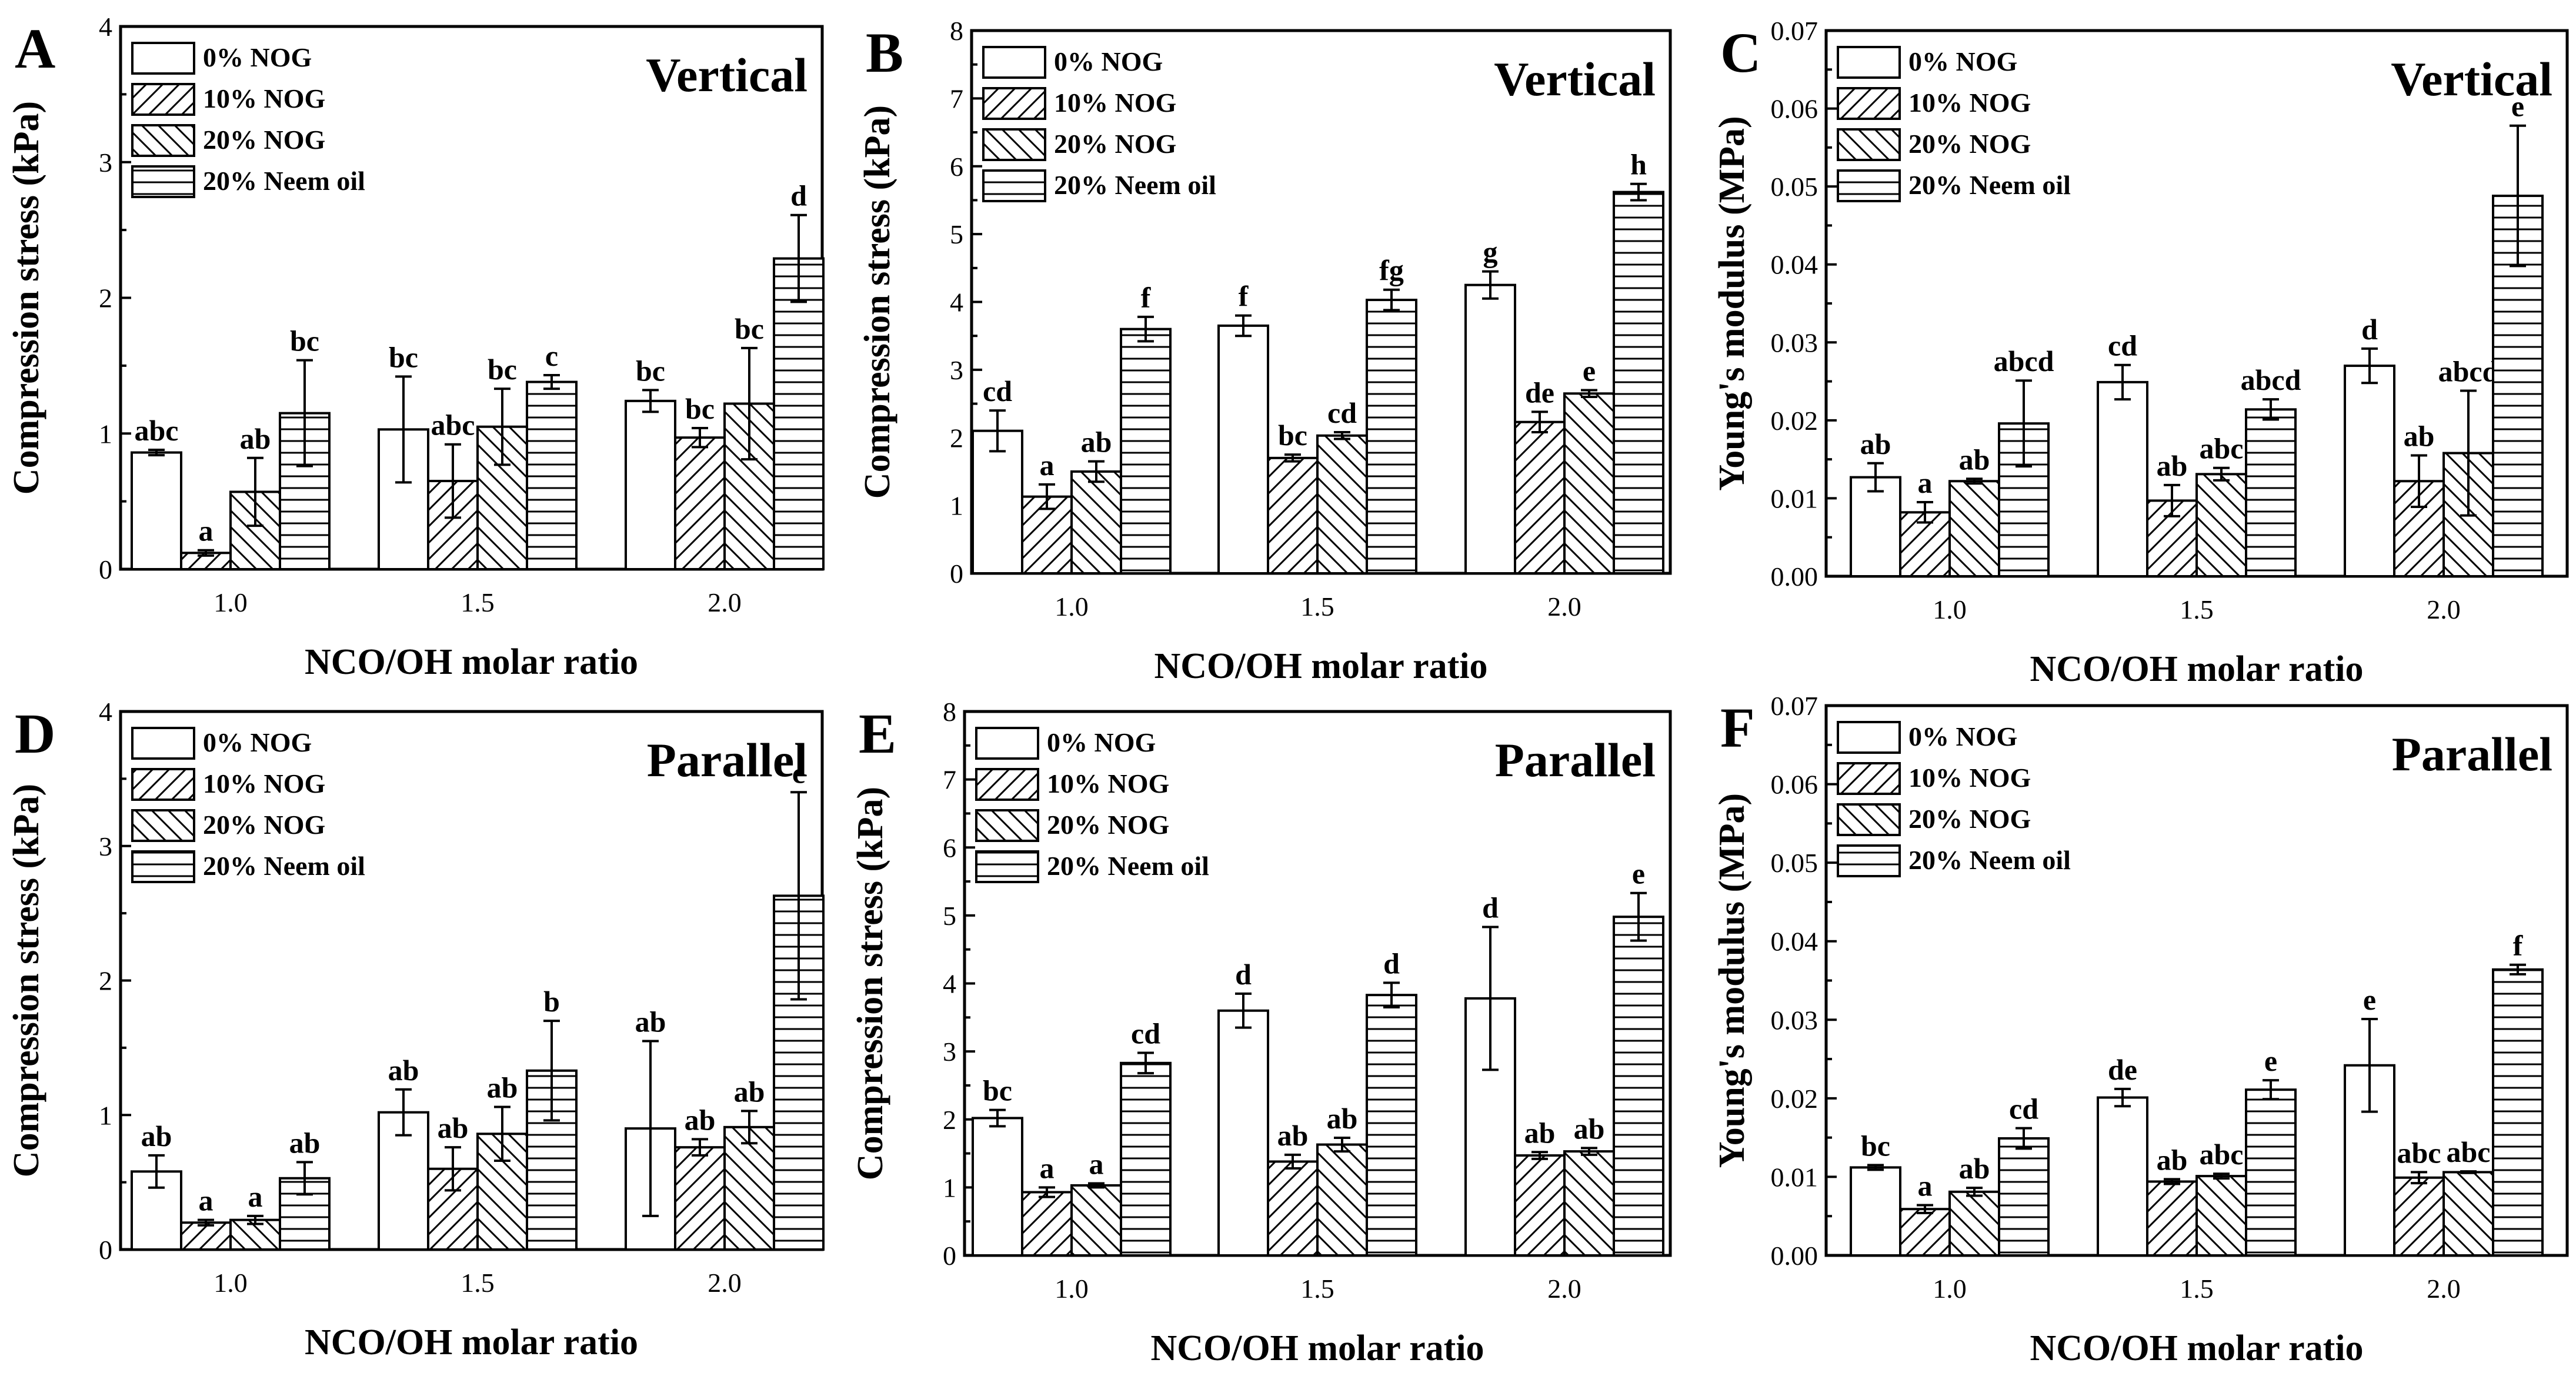  What do you see at coordinates (1794, 498) in the screenshot?
I see `y-tick-label: 0.01` at bounding box center [1794, 498].